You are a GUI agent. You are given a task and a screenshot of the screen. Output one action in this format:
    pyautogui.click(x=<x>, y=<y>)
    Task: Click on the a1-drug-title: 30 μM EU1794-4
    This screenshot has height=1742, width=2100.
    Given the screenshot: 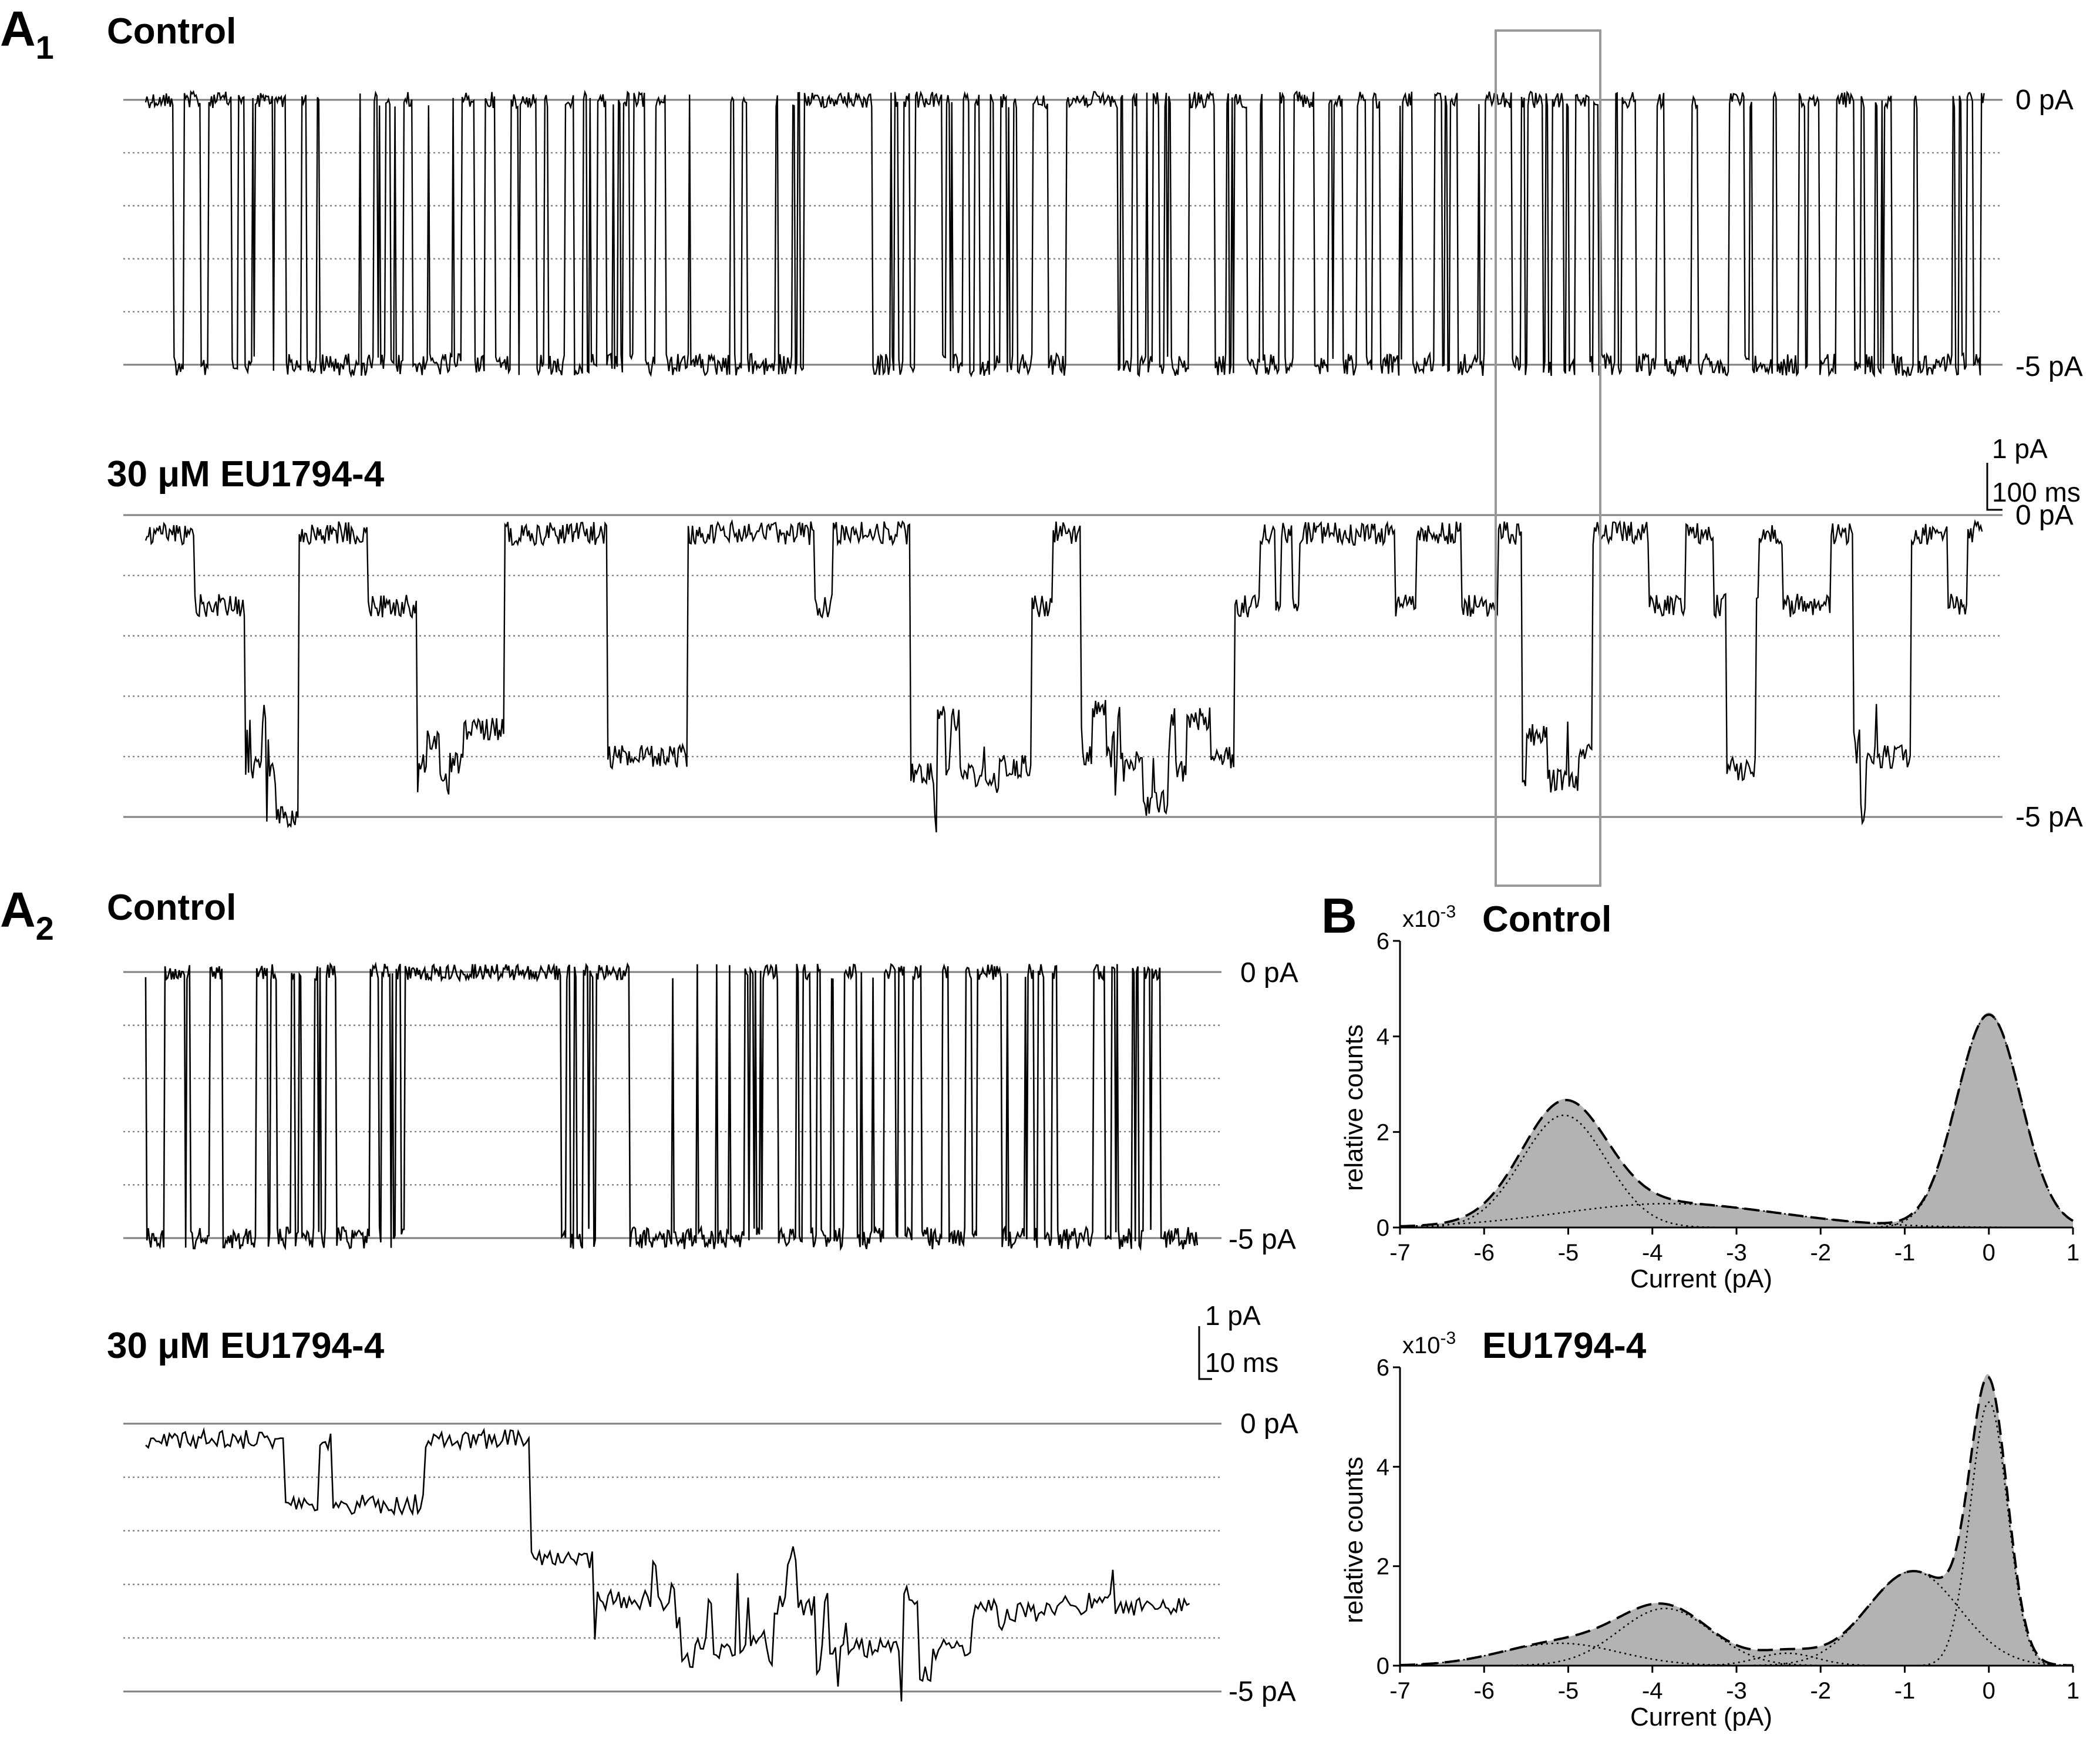 What is the action you would take?
    pyautogui.click(x=246, y=474)
    